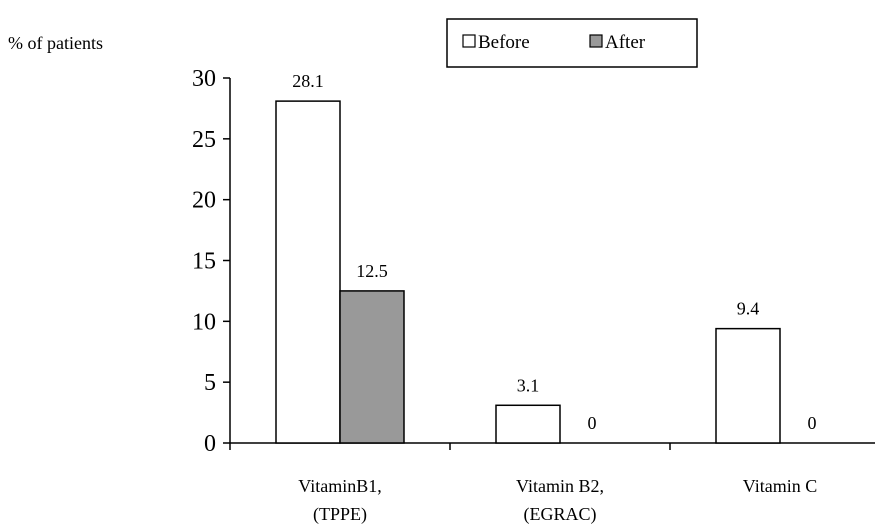  I want to click on x-tick-label: (TPPE), so click(340, 514).